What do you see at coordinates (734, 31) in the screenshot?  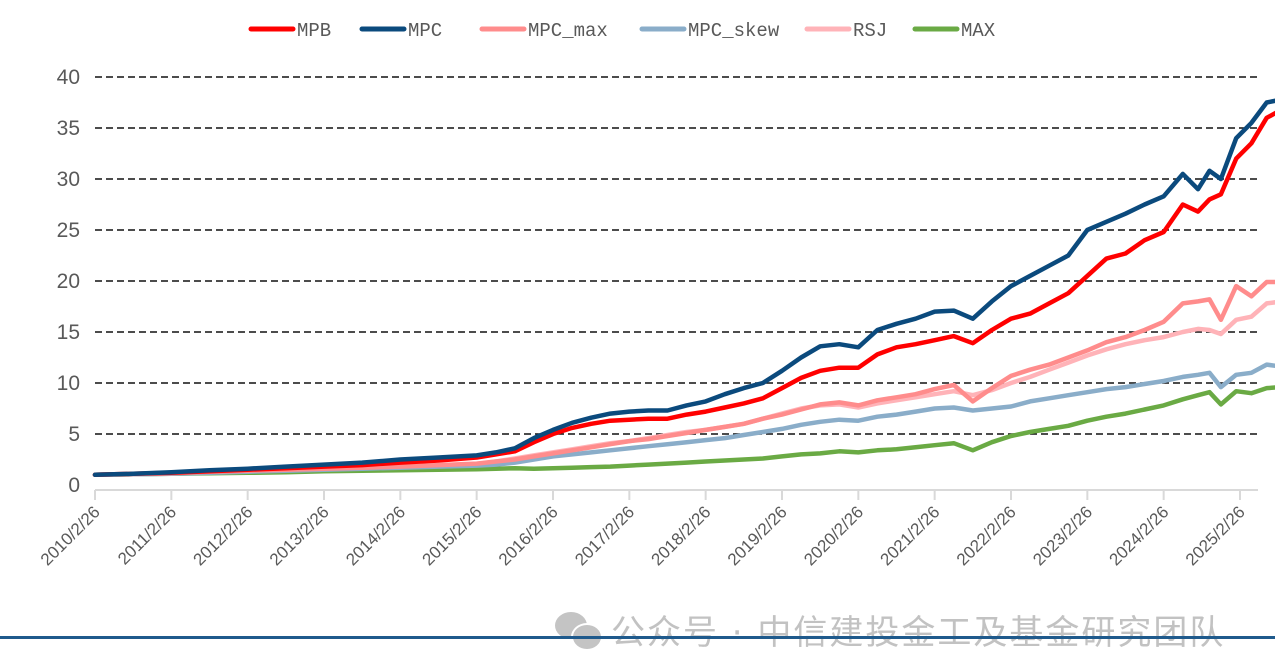 I see `legend-label: MPC_skew` at bounding box center [734, 31].